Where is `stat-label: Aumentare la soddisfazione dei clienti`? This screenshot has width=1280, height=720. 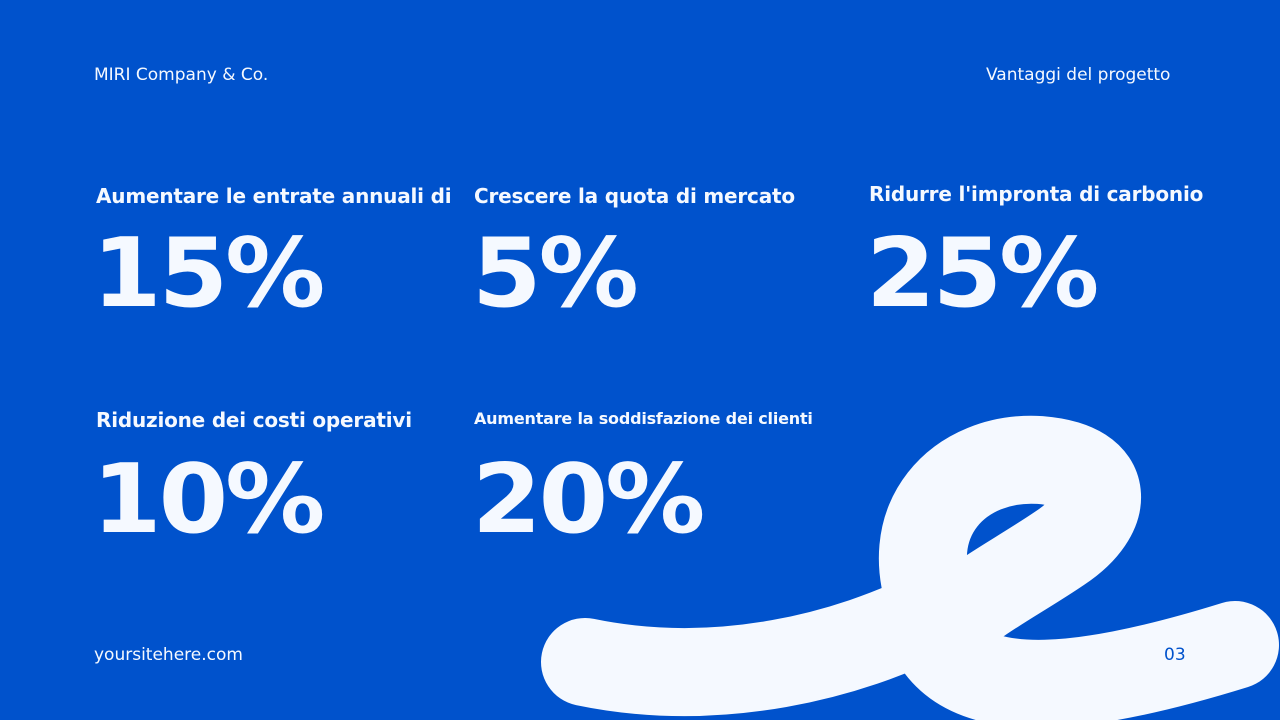 stat-label: Aumentare la soddisfazione dei clienti is located at coordinates (643, 418).